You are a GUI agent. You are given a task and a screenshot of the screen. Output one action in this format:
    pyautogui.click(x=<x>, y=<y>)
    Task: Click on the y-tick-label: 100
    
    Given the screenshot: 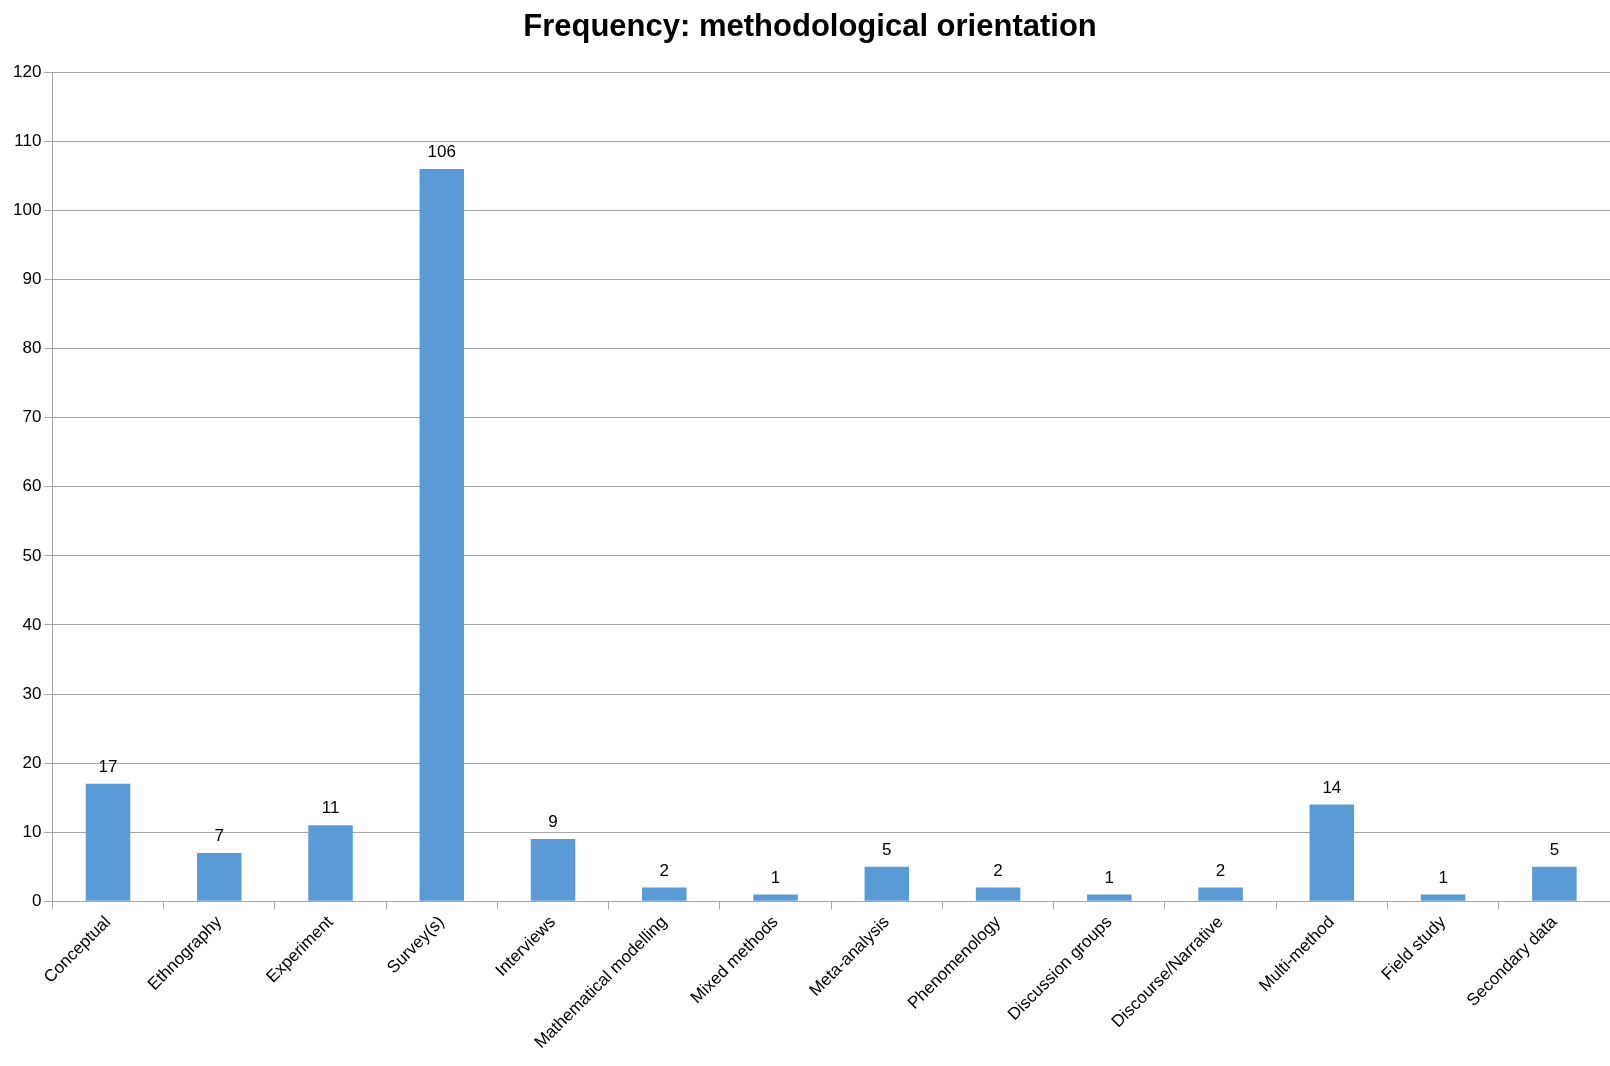 What is the action you would take?
    pyautogui.click(x=27, y=210)
    